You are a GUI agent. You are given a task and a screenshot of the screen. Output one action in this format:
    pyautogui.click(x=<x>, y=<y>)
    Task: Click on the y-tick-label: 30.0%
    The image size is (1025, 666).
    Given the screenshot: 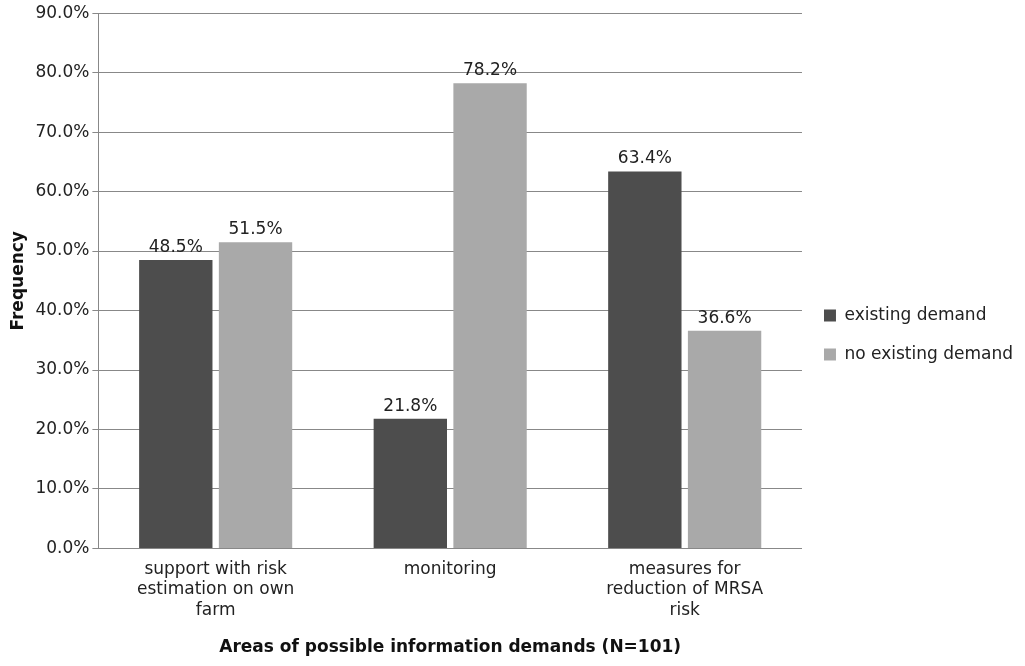 What is the action you would take?
    pyautogui.click(x=62, y=368)
    